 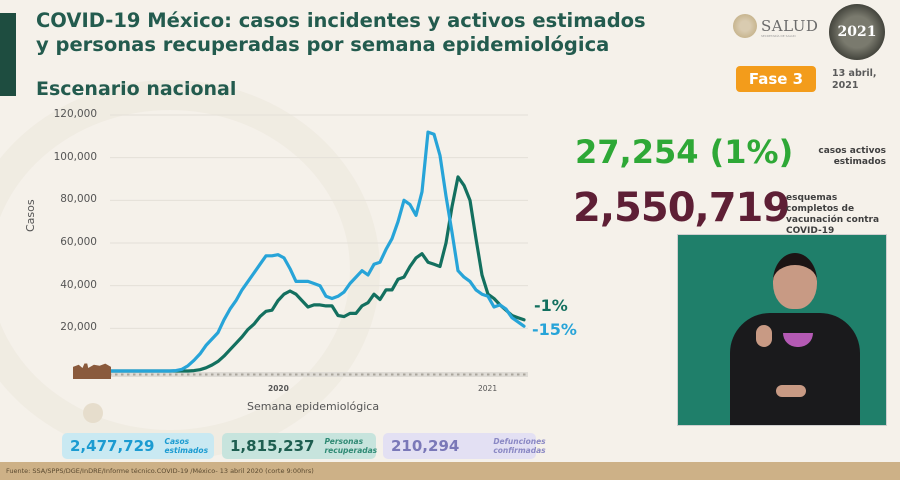 What do you see at coordinates (551, 305) in the screenshot?
I see `active-cases-change-label: -1%` at bounding box center [551, 305].